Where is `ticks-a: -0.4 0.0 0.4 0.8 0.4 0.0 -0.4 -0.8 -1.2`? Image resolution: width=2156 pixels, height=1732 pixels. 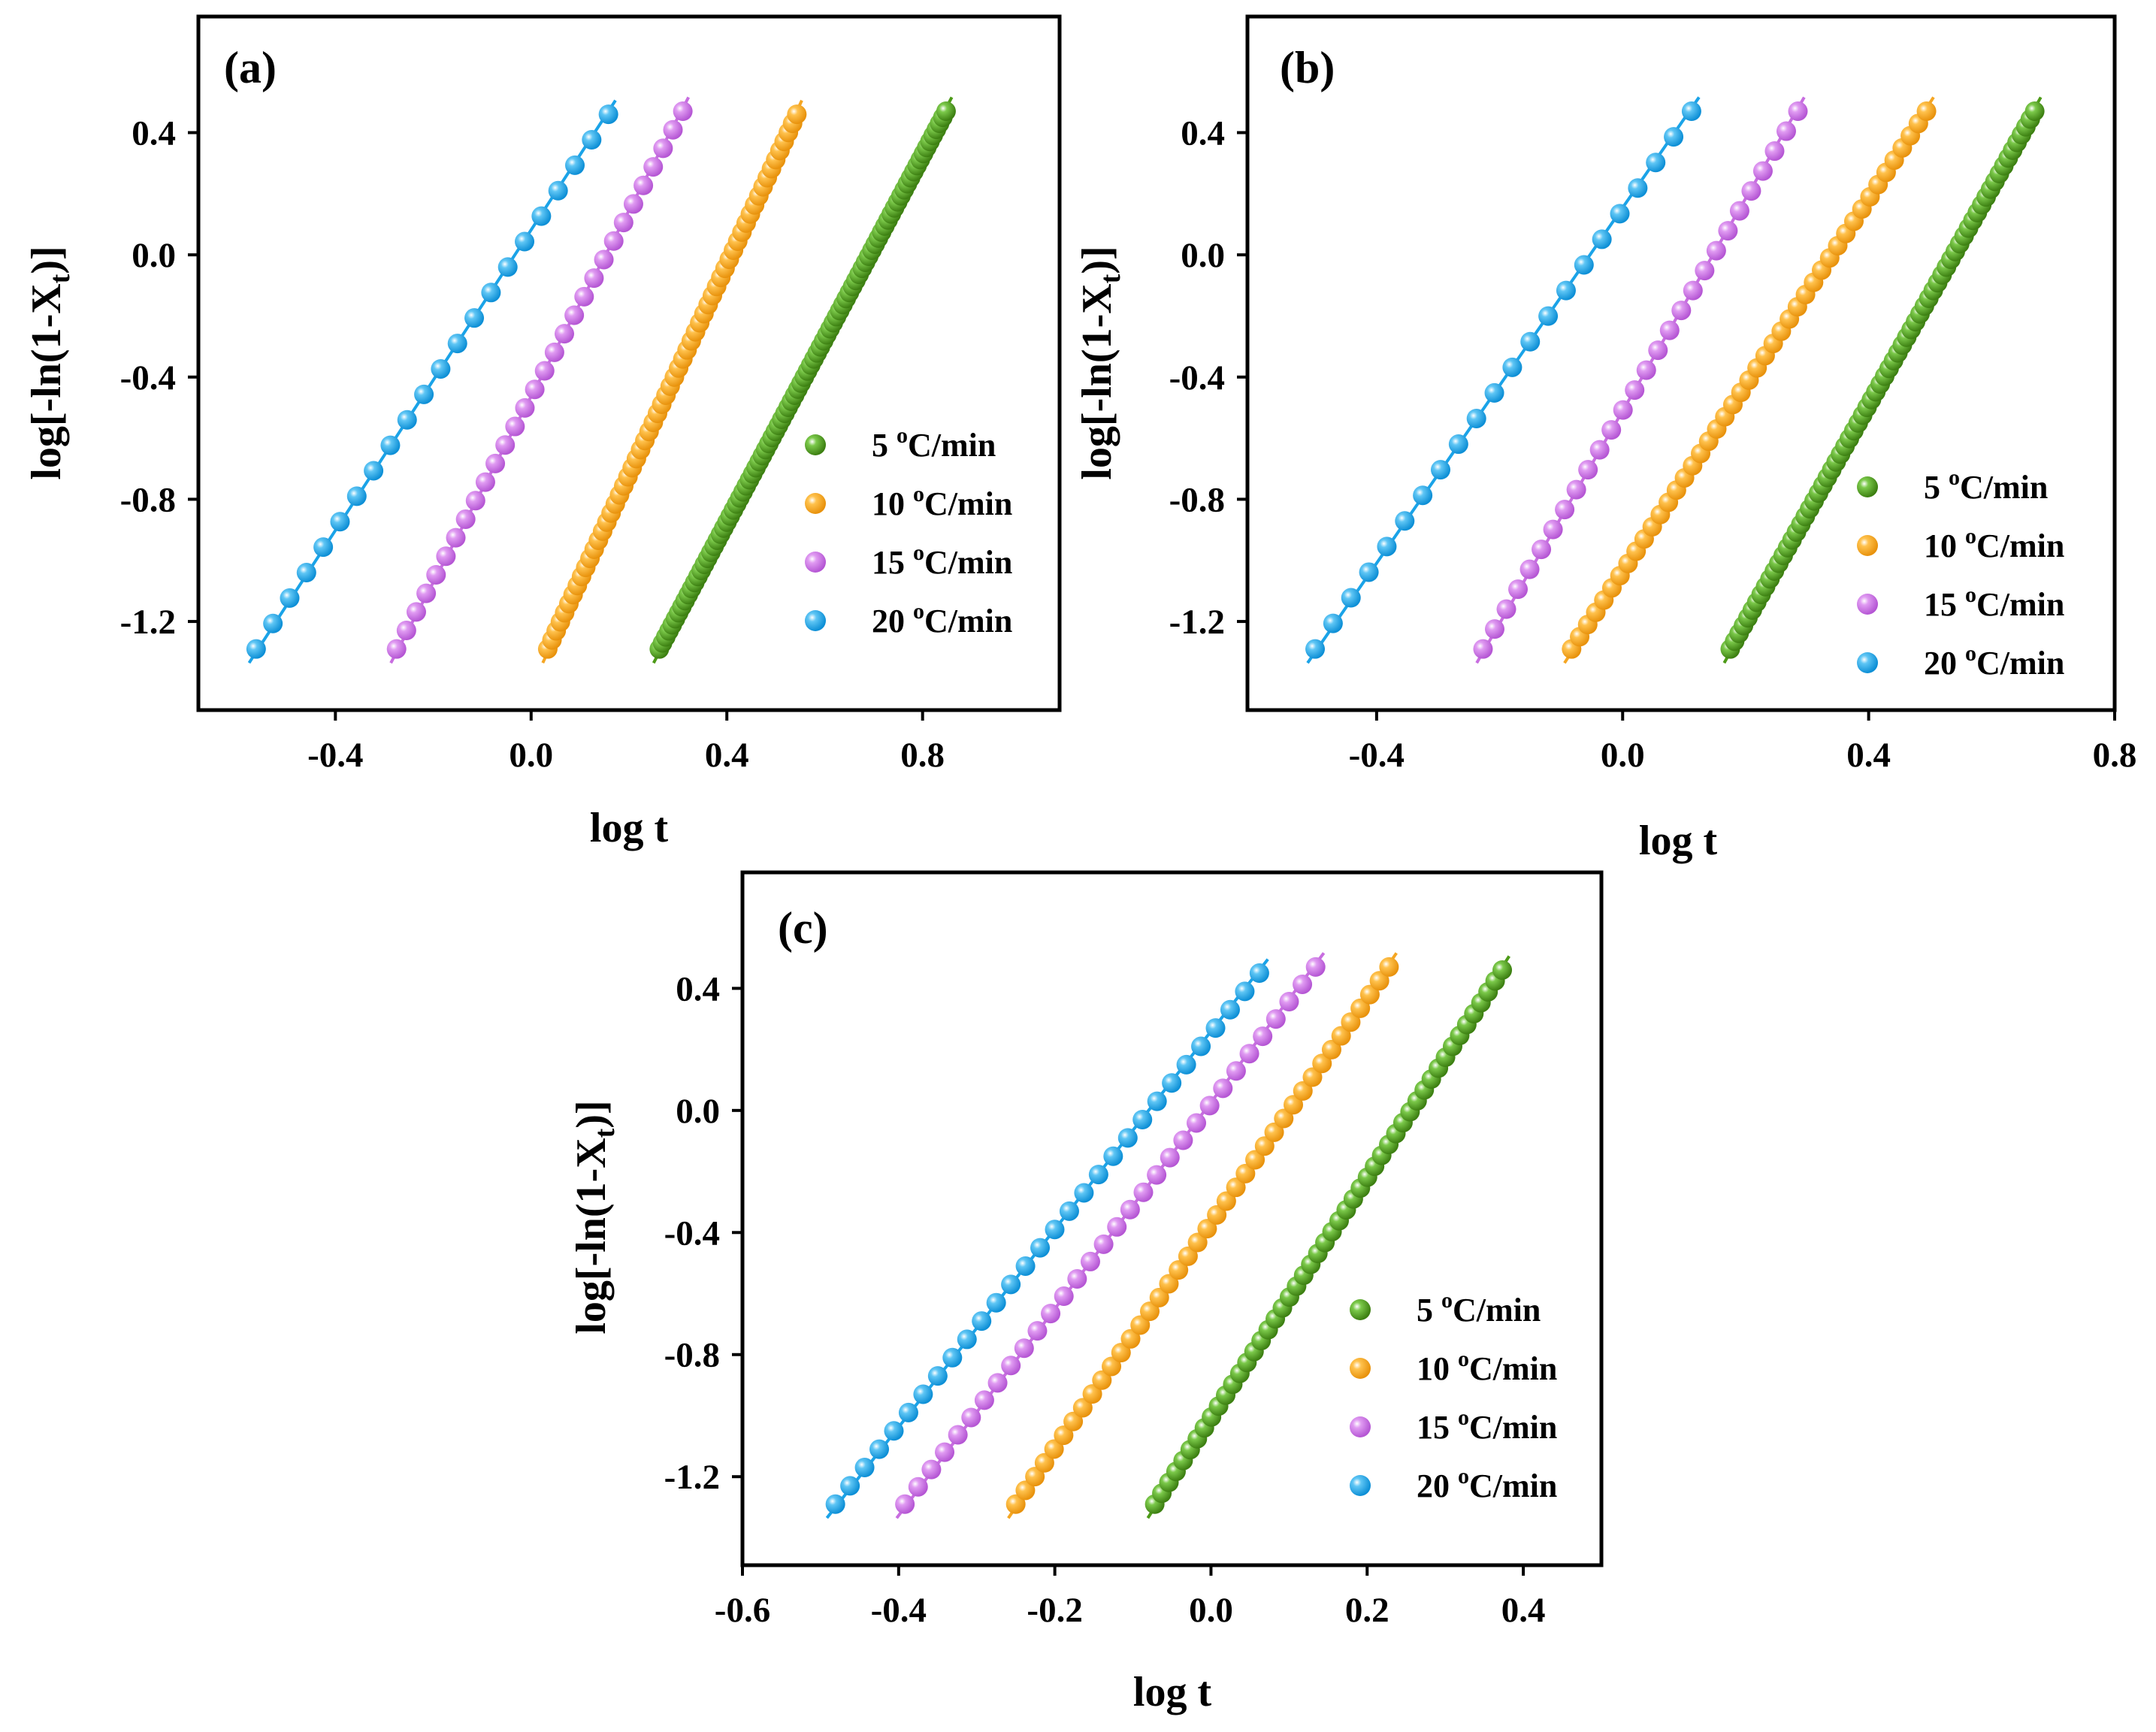
ticks-a: -0.4 0.0 0.4 0.8 0.4 0.0 -0.4 -0.8 -1.2 is located at coordinates (532, 444).